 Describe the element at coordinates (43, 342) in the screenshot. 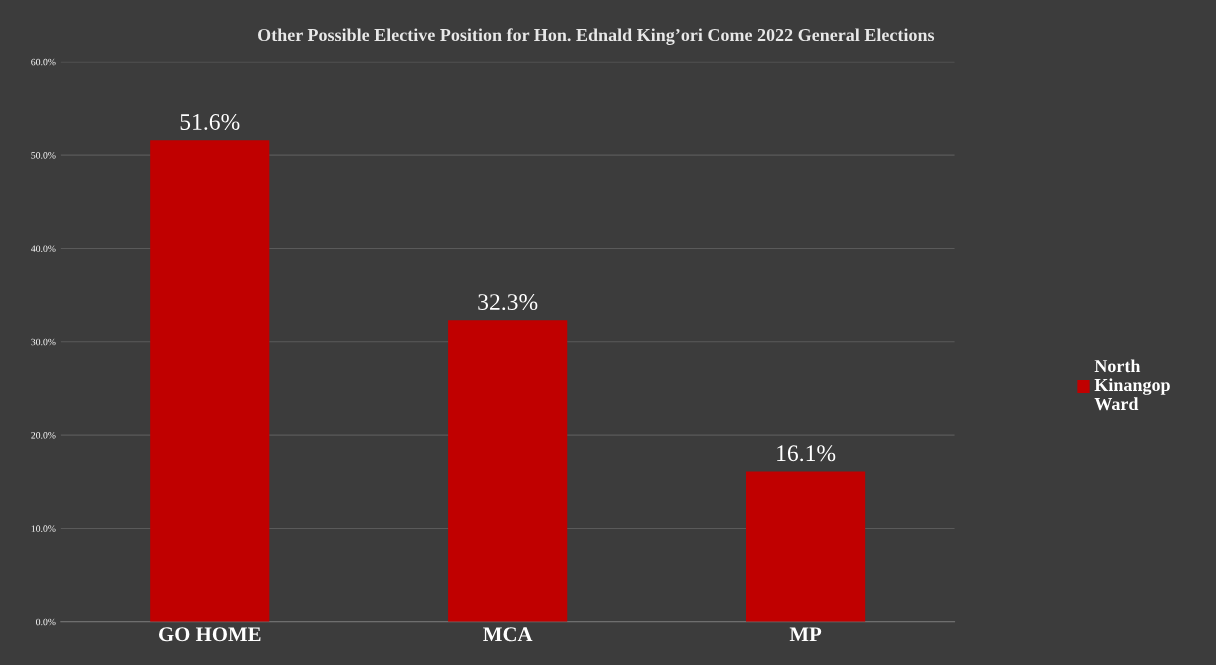

I see `y-tick-label: 30.0%` at that location.